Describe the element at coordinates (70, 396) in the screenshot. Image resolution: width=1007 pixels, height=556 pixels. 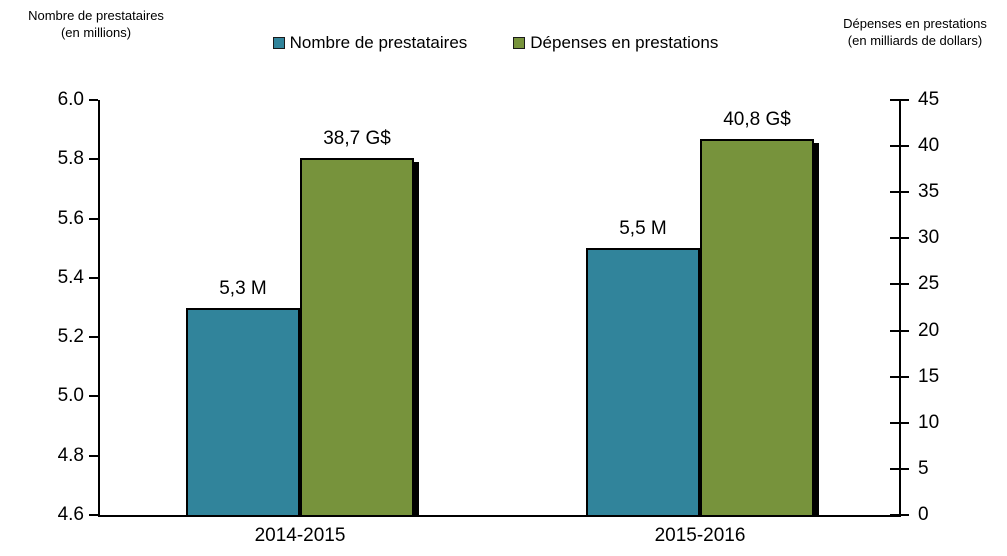
I see `left-axis-tick-label: 5.0` at that location.